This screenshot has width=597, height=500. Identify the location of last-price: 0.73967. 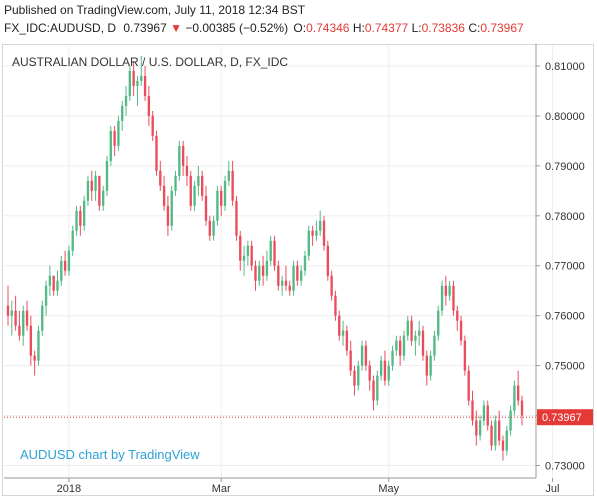
(145, 28).